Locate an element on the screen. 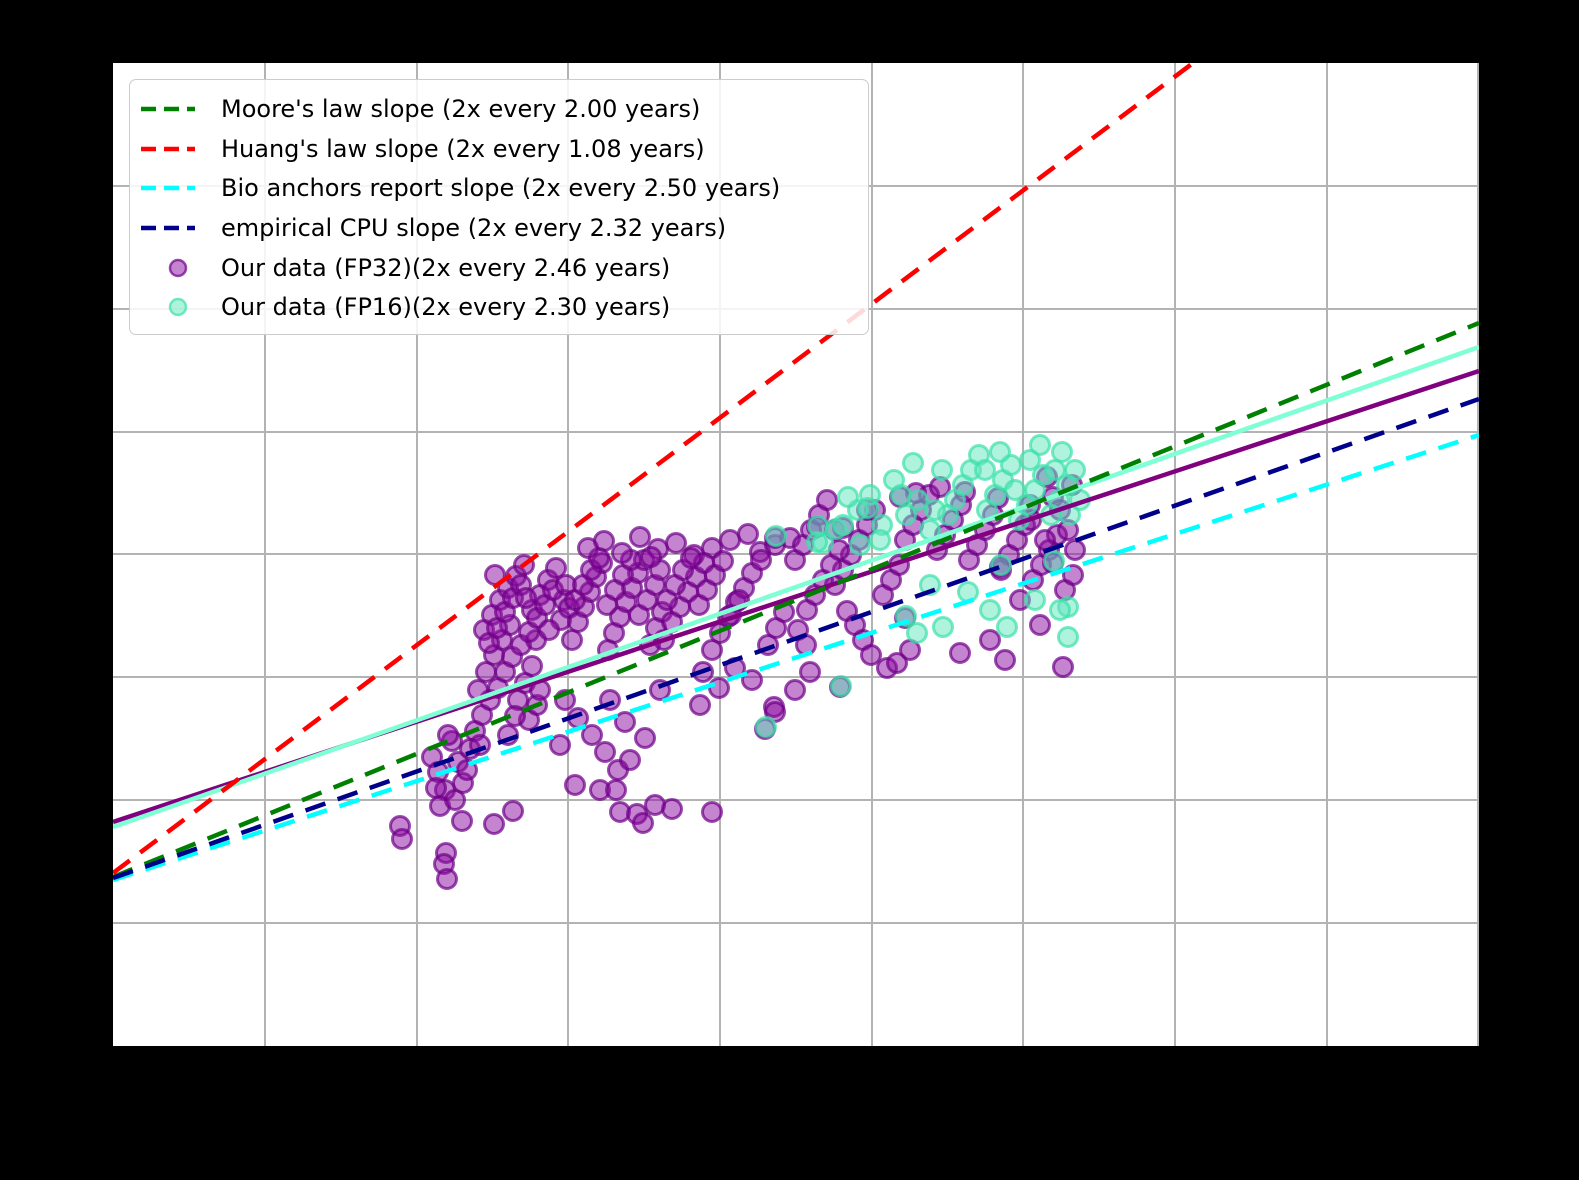  legend-entry-fp16-data: Our data (FP16)(2x every 2.30 years) is located at coordinates (504, 307).